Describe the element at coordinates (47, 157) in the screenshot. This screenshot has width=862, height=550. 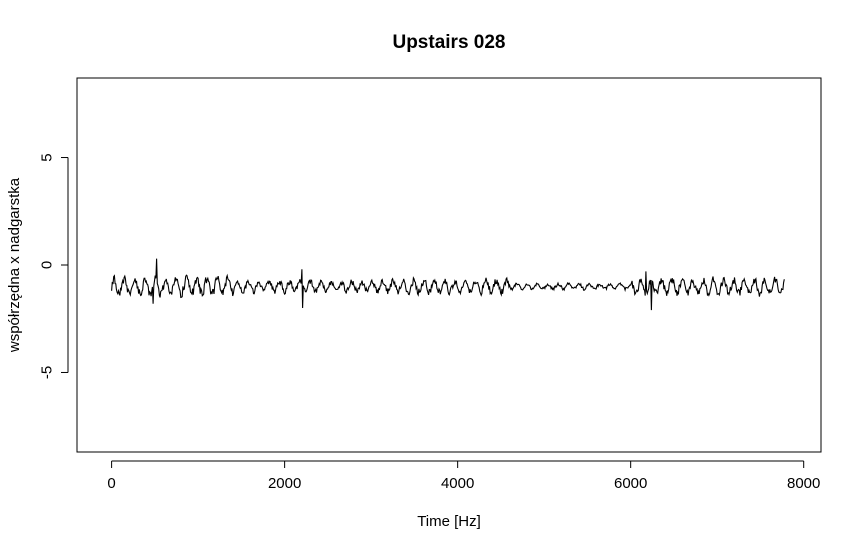
I see `y-tick-label: 5` at that location.